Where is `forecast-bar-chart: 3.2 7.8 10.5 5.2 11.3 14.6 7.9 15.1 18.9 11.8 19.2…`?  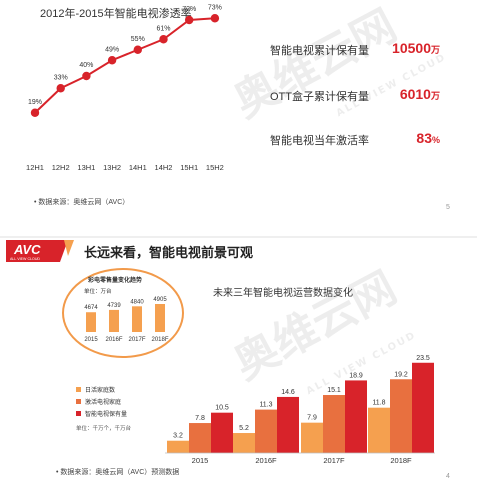 forecast-bar-chart: 3.2 7.8 10.5 5.2 11.3 14.6 7.9 15.1 18.9 11.8 19.2… is located at coordinates (300, 410).